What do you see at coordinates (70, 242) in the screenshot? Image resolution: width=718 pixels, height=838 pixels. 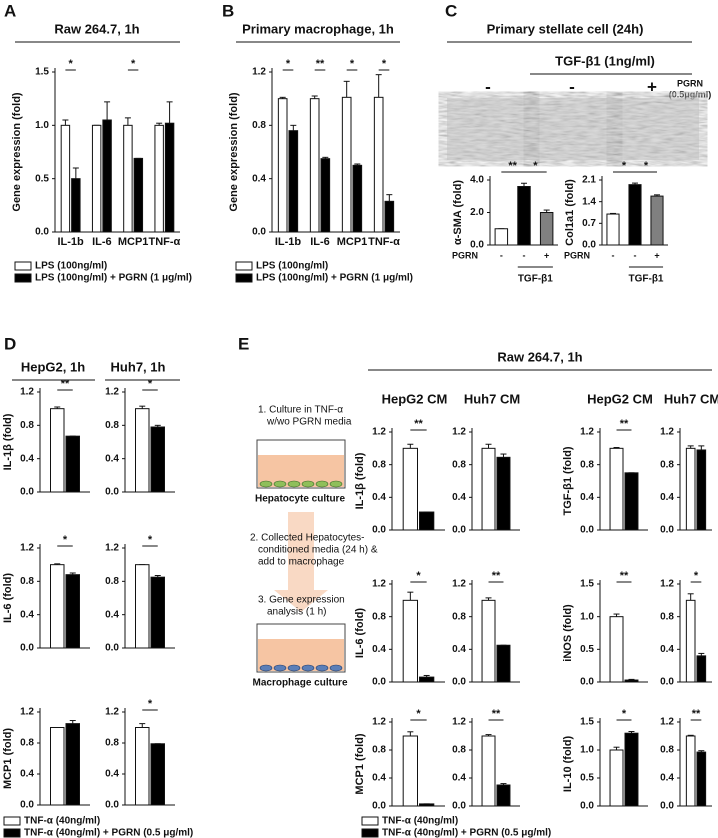 I see `x-tick-label: IL-1b` at bounding box center [70, 242].